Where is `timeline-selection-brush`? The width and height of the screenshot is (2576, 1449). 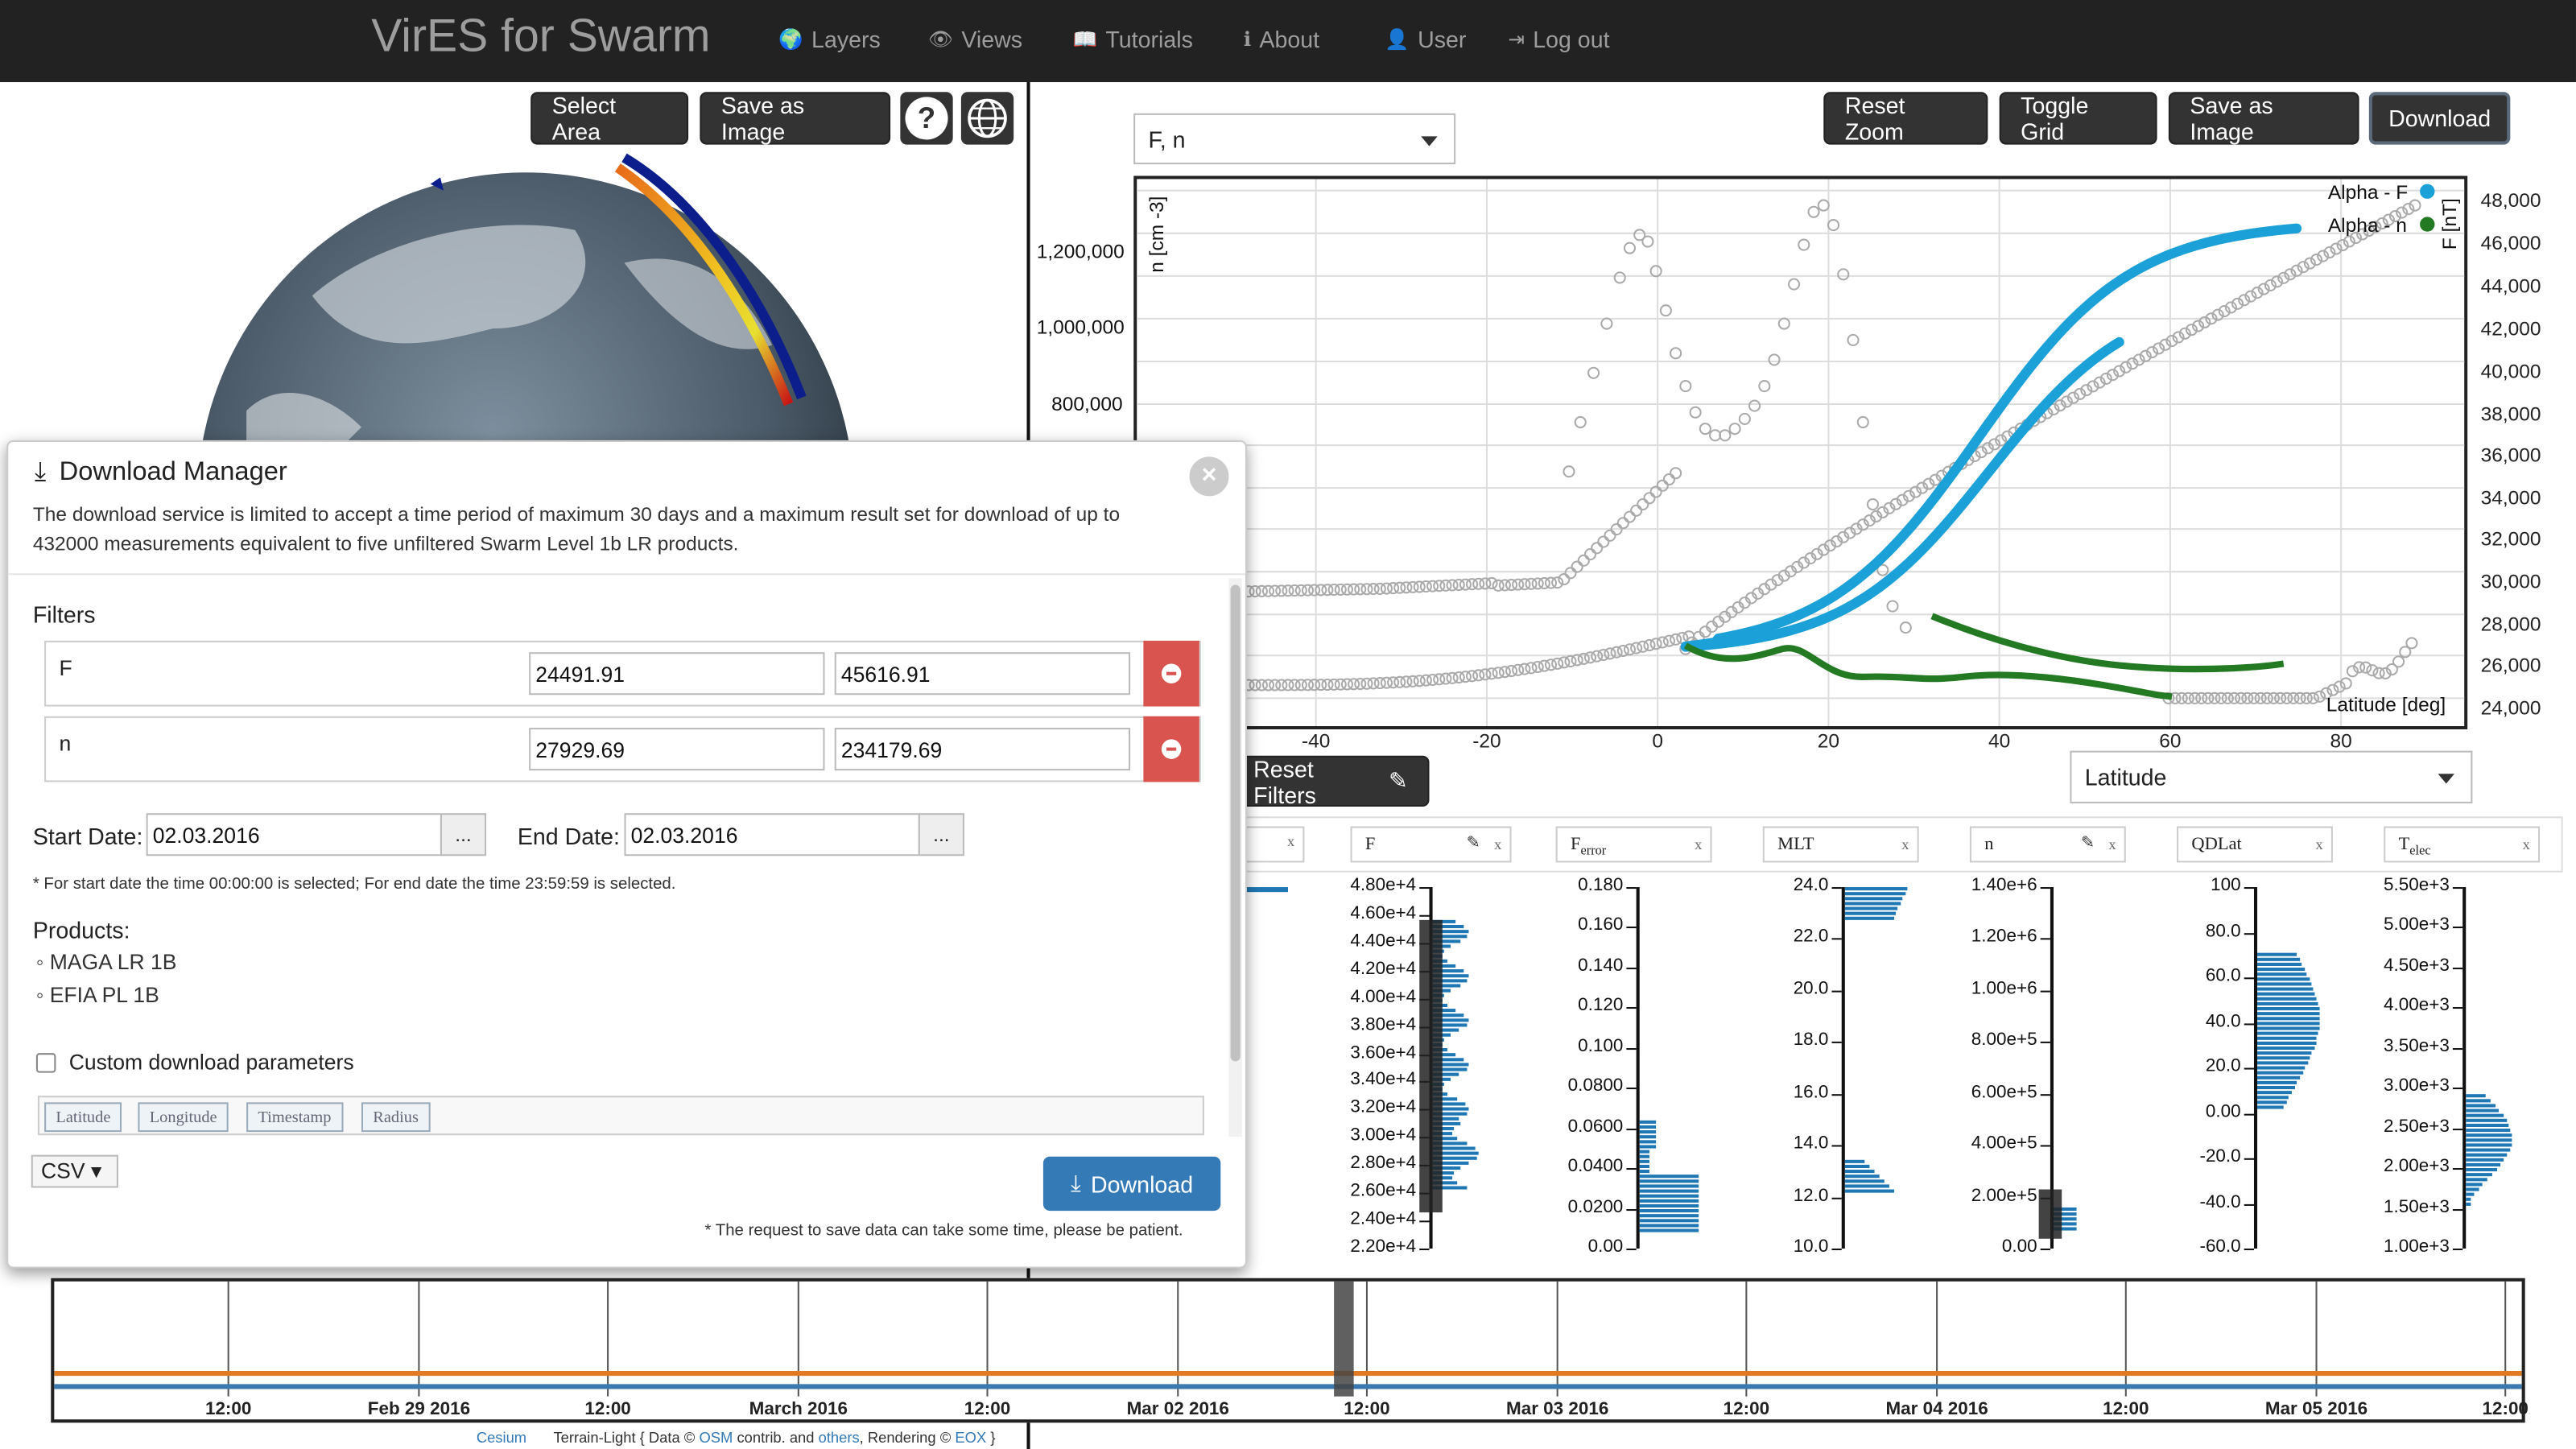
timeline-selection-brush is located at coordinates (1344, 1339).